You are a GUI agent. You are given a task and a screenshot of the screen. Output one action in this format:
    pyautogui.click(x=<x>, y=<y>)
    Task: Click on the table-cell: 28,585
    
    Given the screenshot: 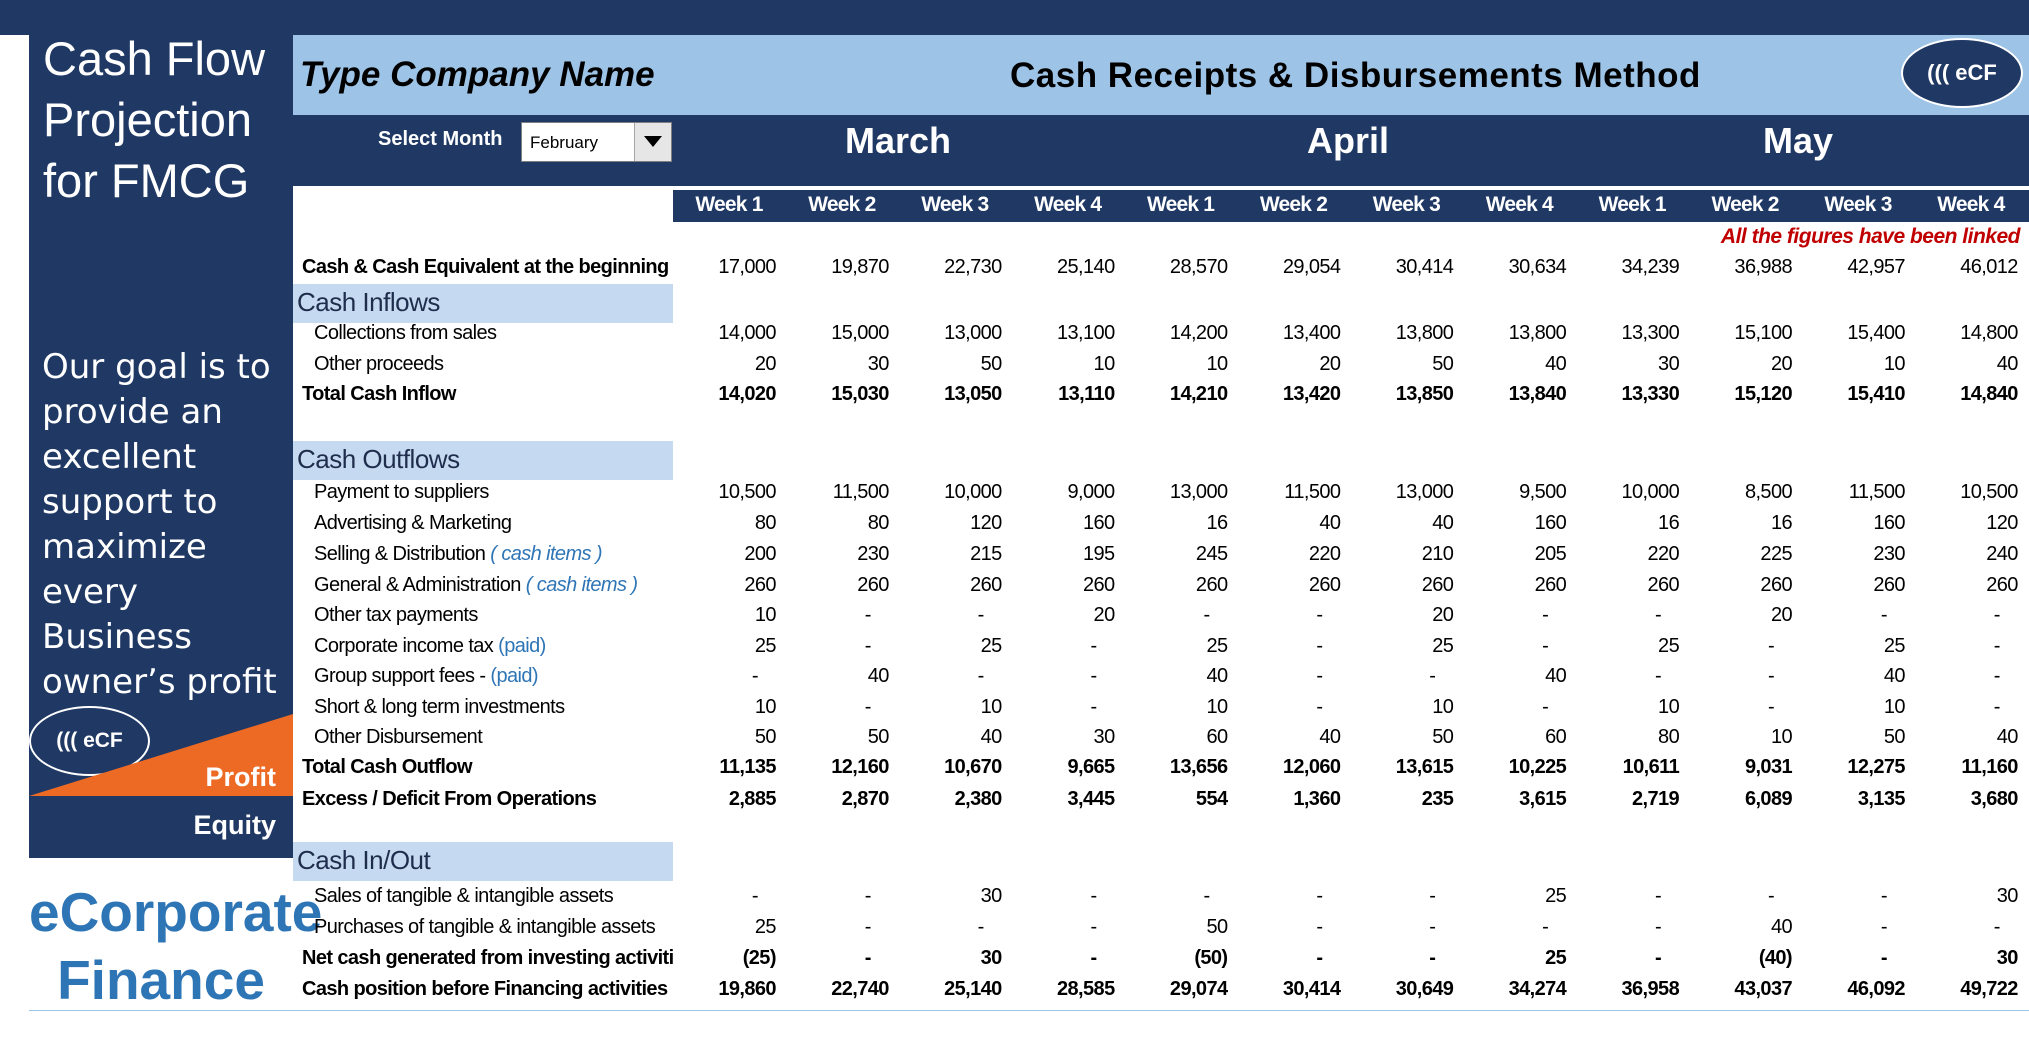 What is the action you would take?
    pyautogui.click(x=1086, y=989)
    